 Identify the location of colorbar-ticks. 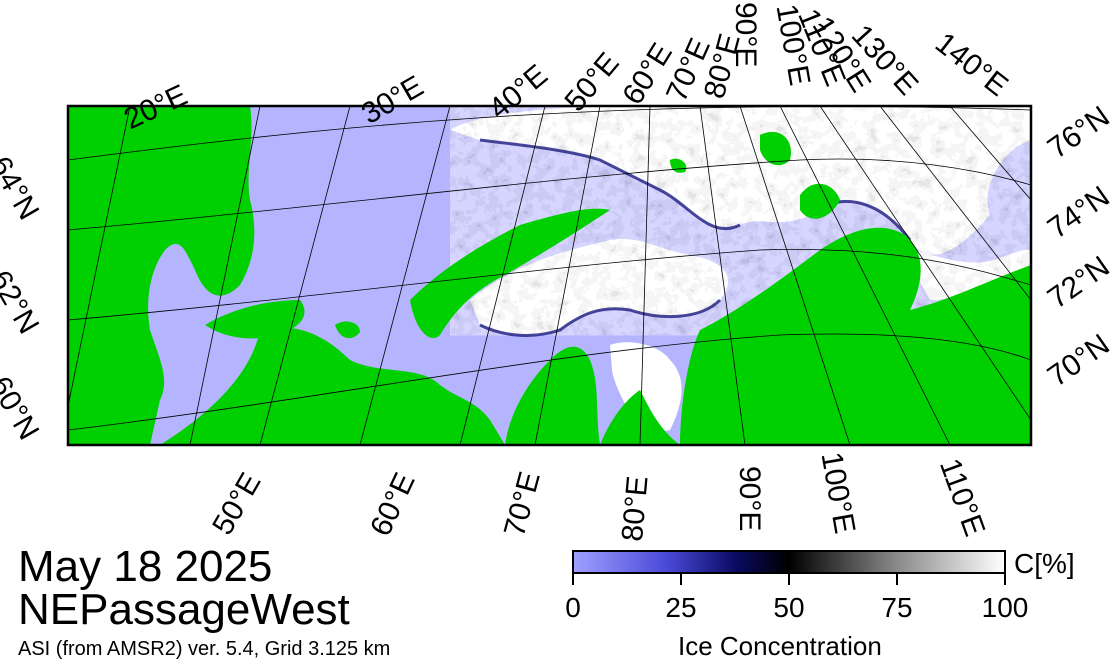
(789, 579).